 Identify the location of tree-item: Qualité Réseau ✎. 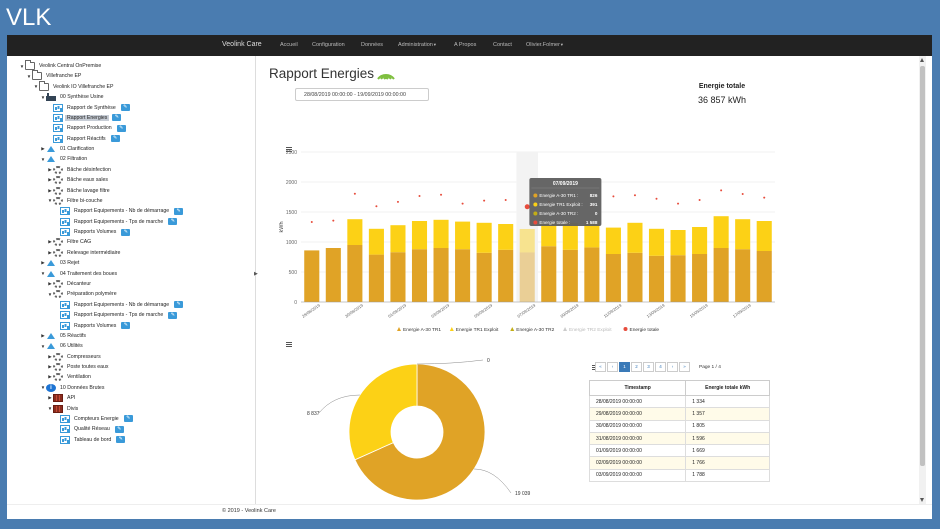
(89, 429).